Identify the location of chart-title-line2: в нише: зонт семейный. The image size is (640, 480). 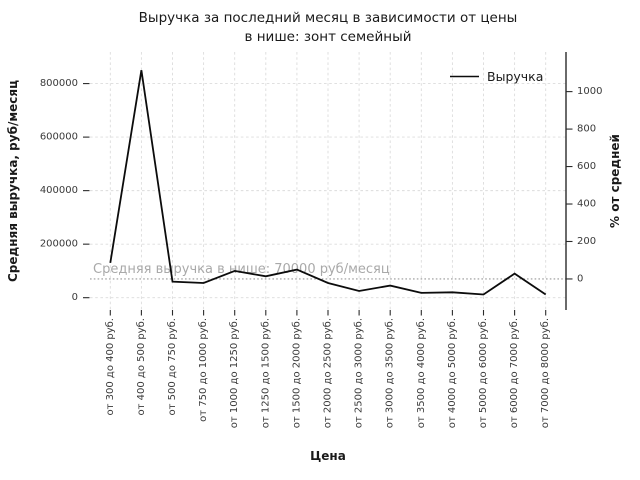
(328, 37).